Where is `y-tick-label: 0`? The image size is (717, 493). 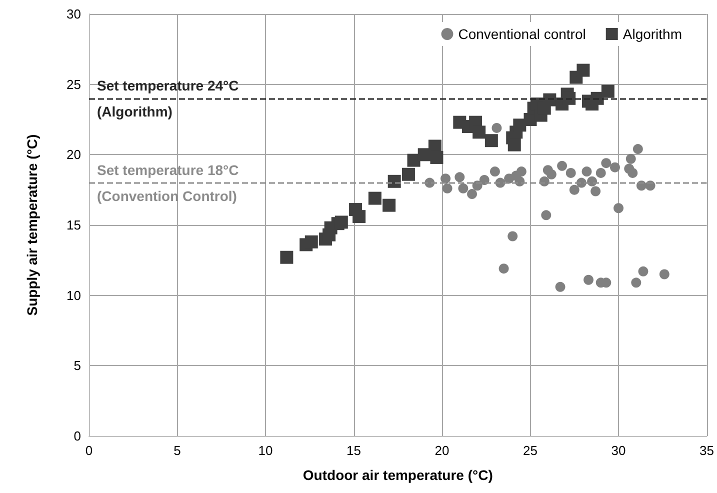 y-tick-label: 0 is located at coordinates (77, 436).